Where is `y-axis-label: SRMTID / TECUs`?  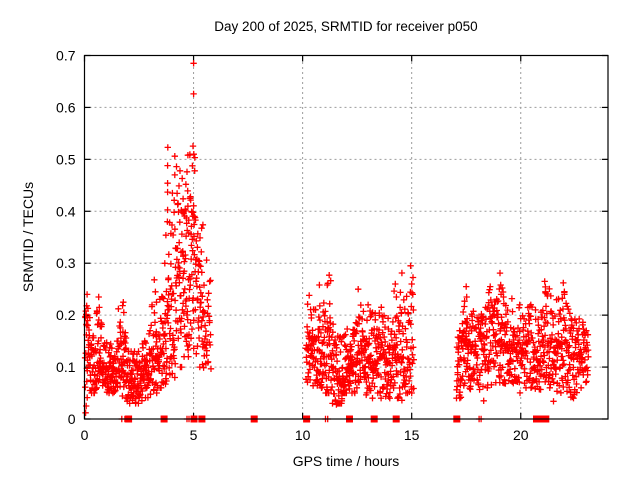
y-axis-label: SRMTID / TECUs is located at coordinates (28, 237).